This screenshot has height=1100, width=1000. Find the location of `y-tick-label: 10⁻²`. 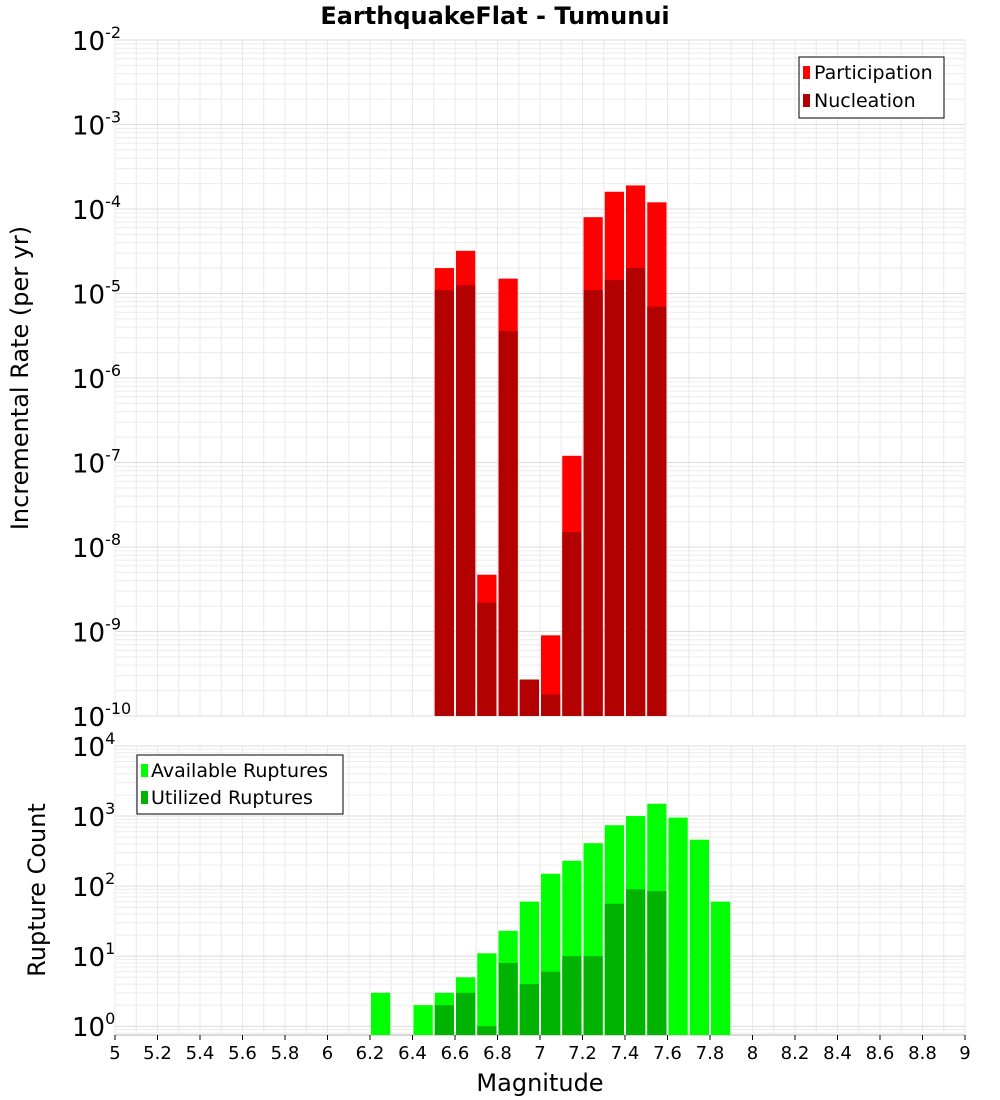

y-tick-label: 10⁻² is located at coordinates (96, 40).